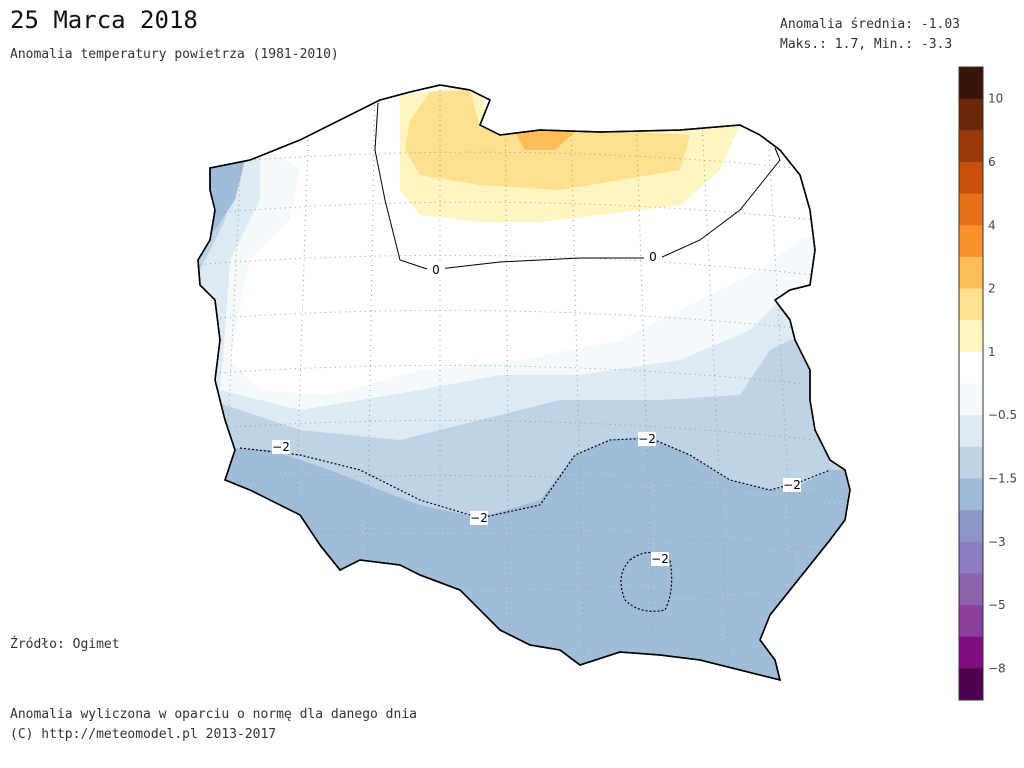 This screenshot has width=1024, height=768. I want to click on stats: Anomalia średnia: -1.03, so click(870, 24).